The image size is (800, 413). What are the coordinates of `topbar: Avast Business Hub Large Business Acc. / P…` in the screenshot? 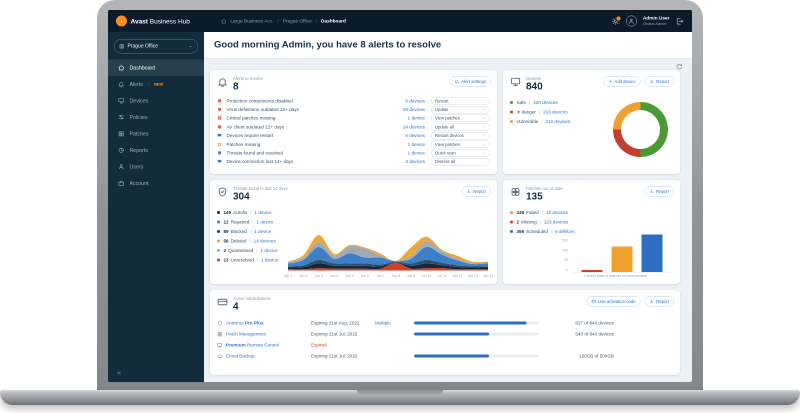 It's located at (400, 21).